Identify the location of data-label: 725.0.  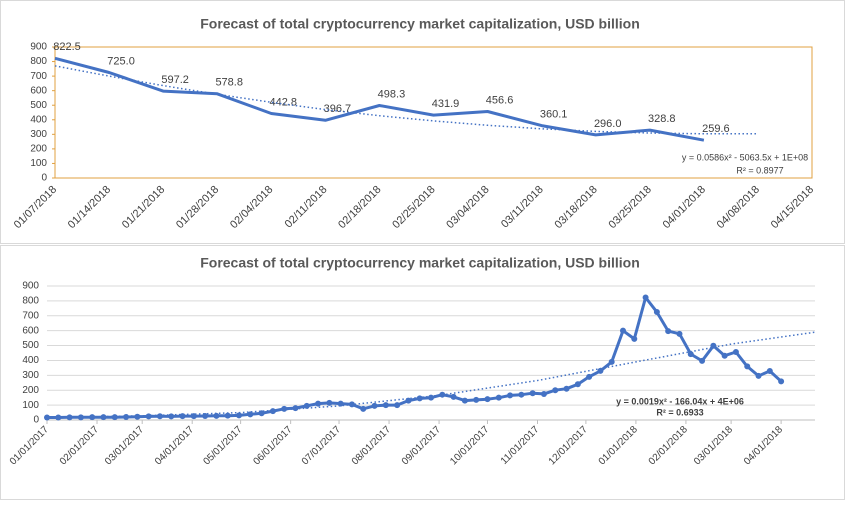
(121, 61).